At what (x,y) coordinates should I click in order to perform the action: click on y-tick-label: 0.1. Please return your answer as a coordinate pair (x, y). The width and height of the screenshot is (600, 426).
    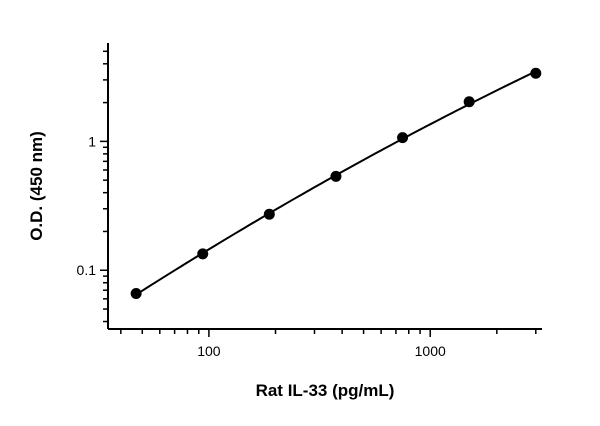
    Looking at the image, I should click on (87, 270).